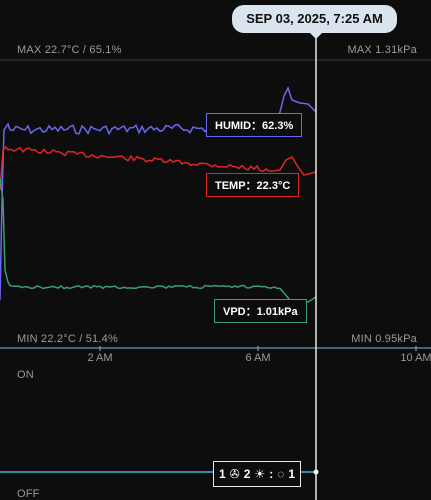  What do you see at coordinates (258, 358) in the screenshot?
I see `x-tick-label: 6 AM` at bounding box center [258, 358].